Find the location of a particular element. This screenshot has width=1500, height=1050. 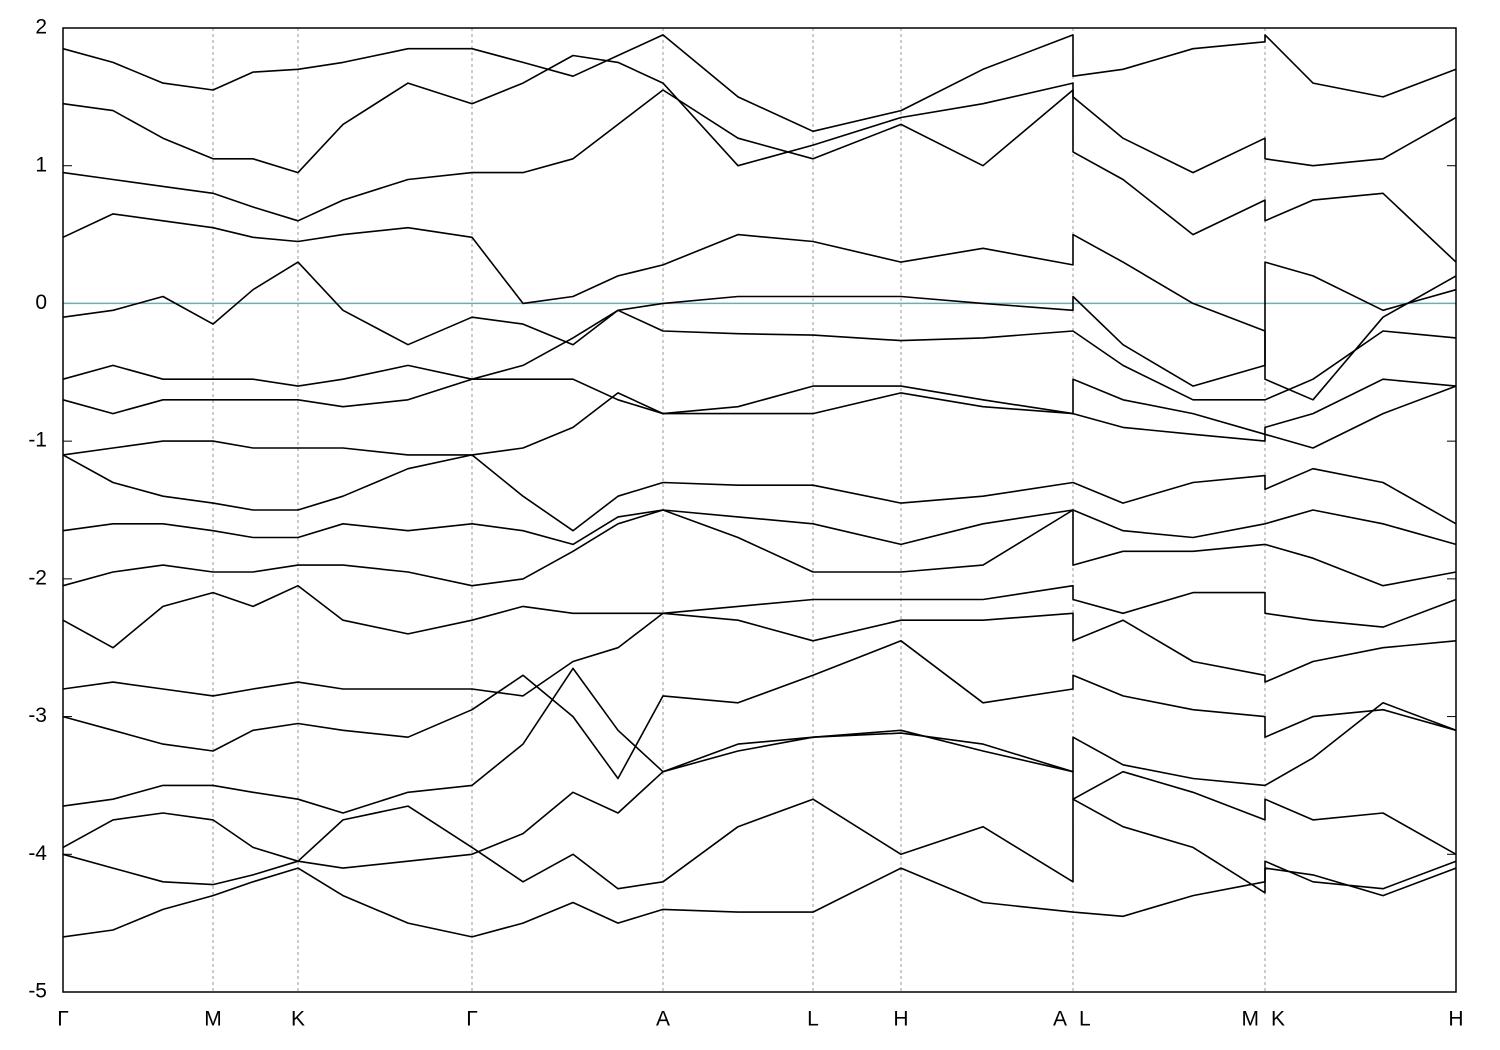

y-tick-label: 2 is located at coordinates (41, 27).